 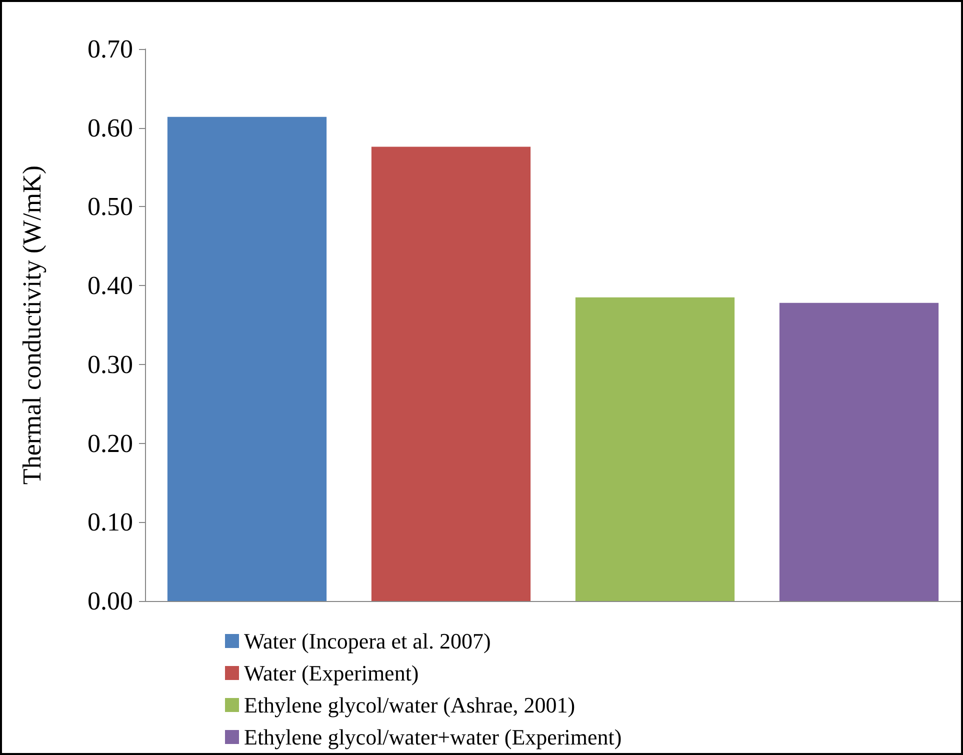 I want to click on y-tick-label: 0.10, so click(x=110, y=522).